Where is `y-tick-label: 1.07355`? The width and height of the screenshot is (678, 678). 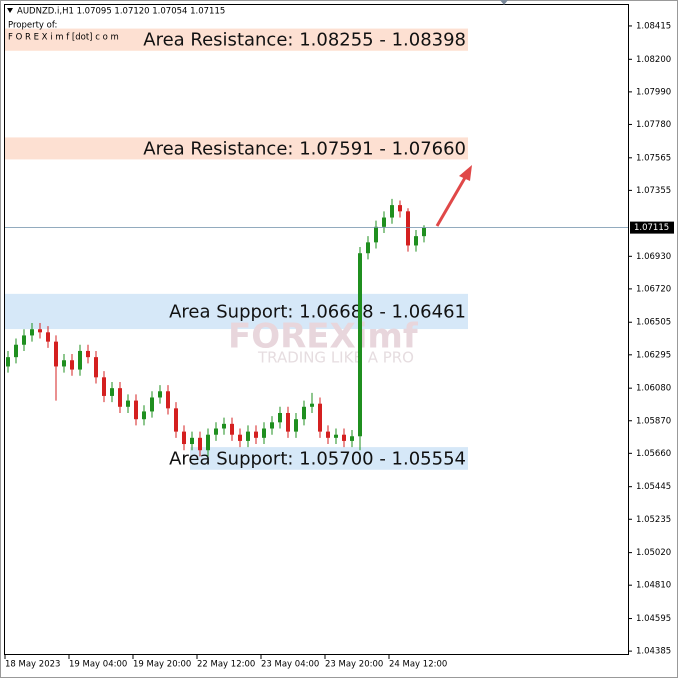 y-tick-label: 1.07355 is located at coordinates (653, 191).